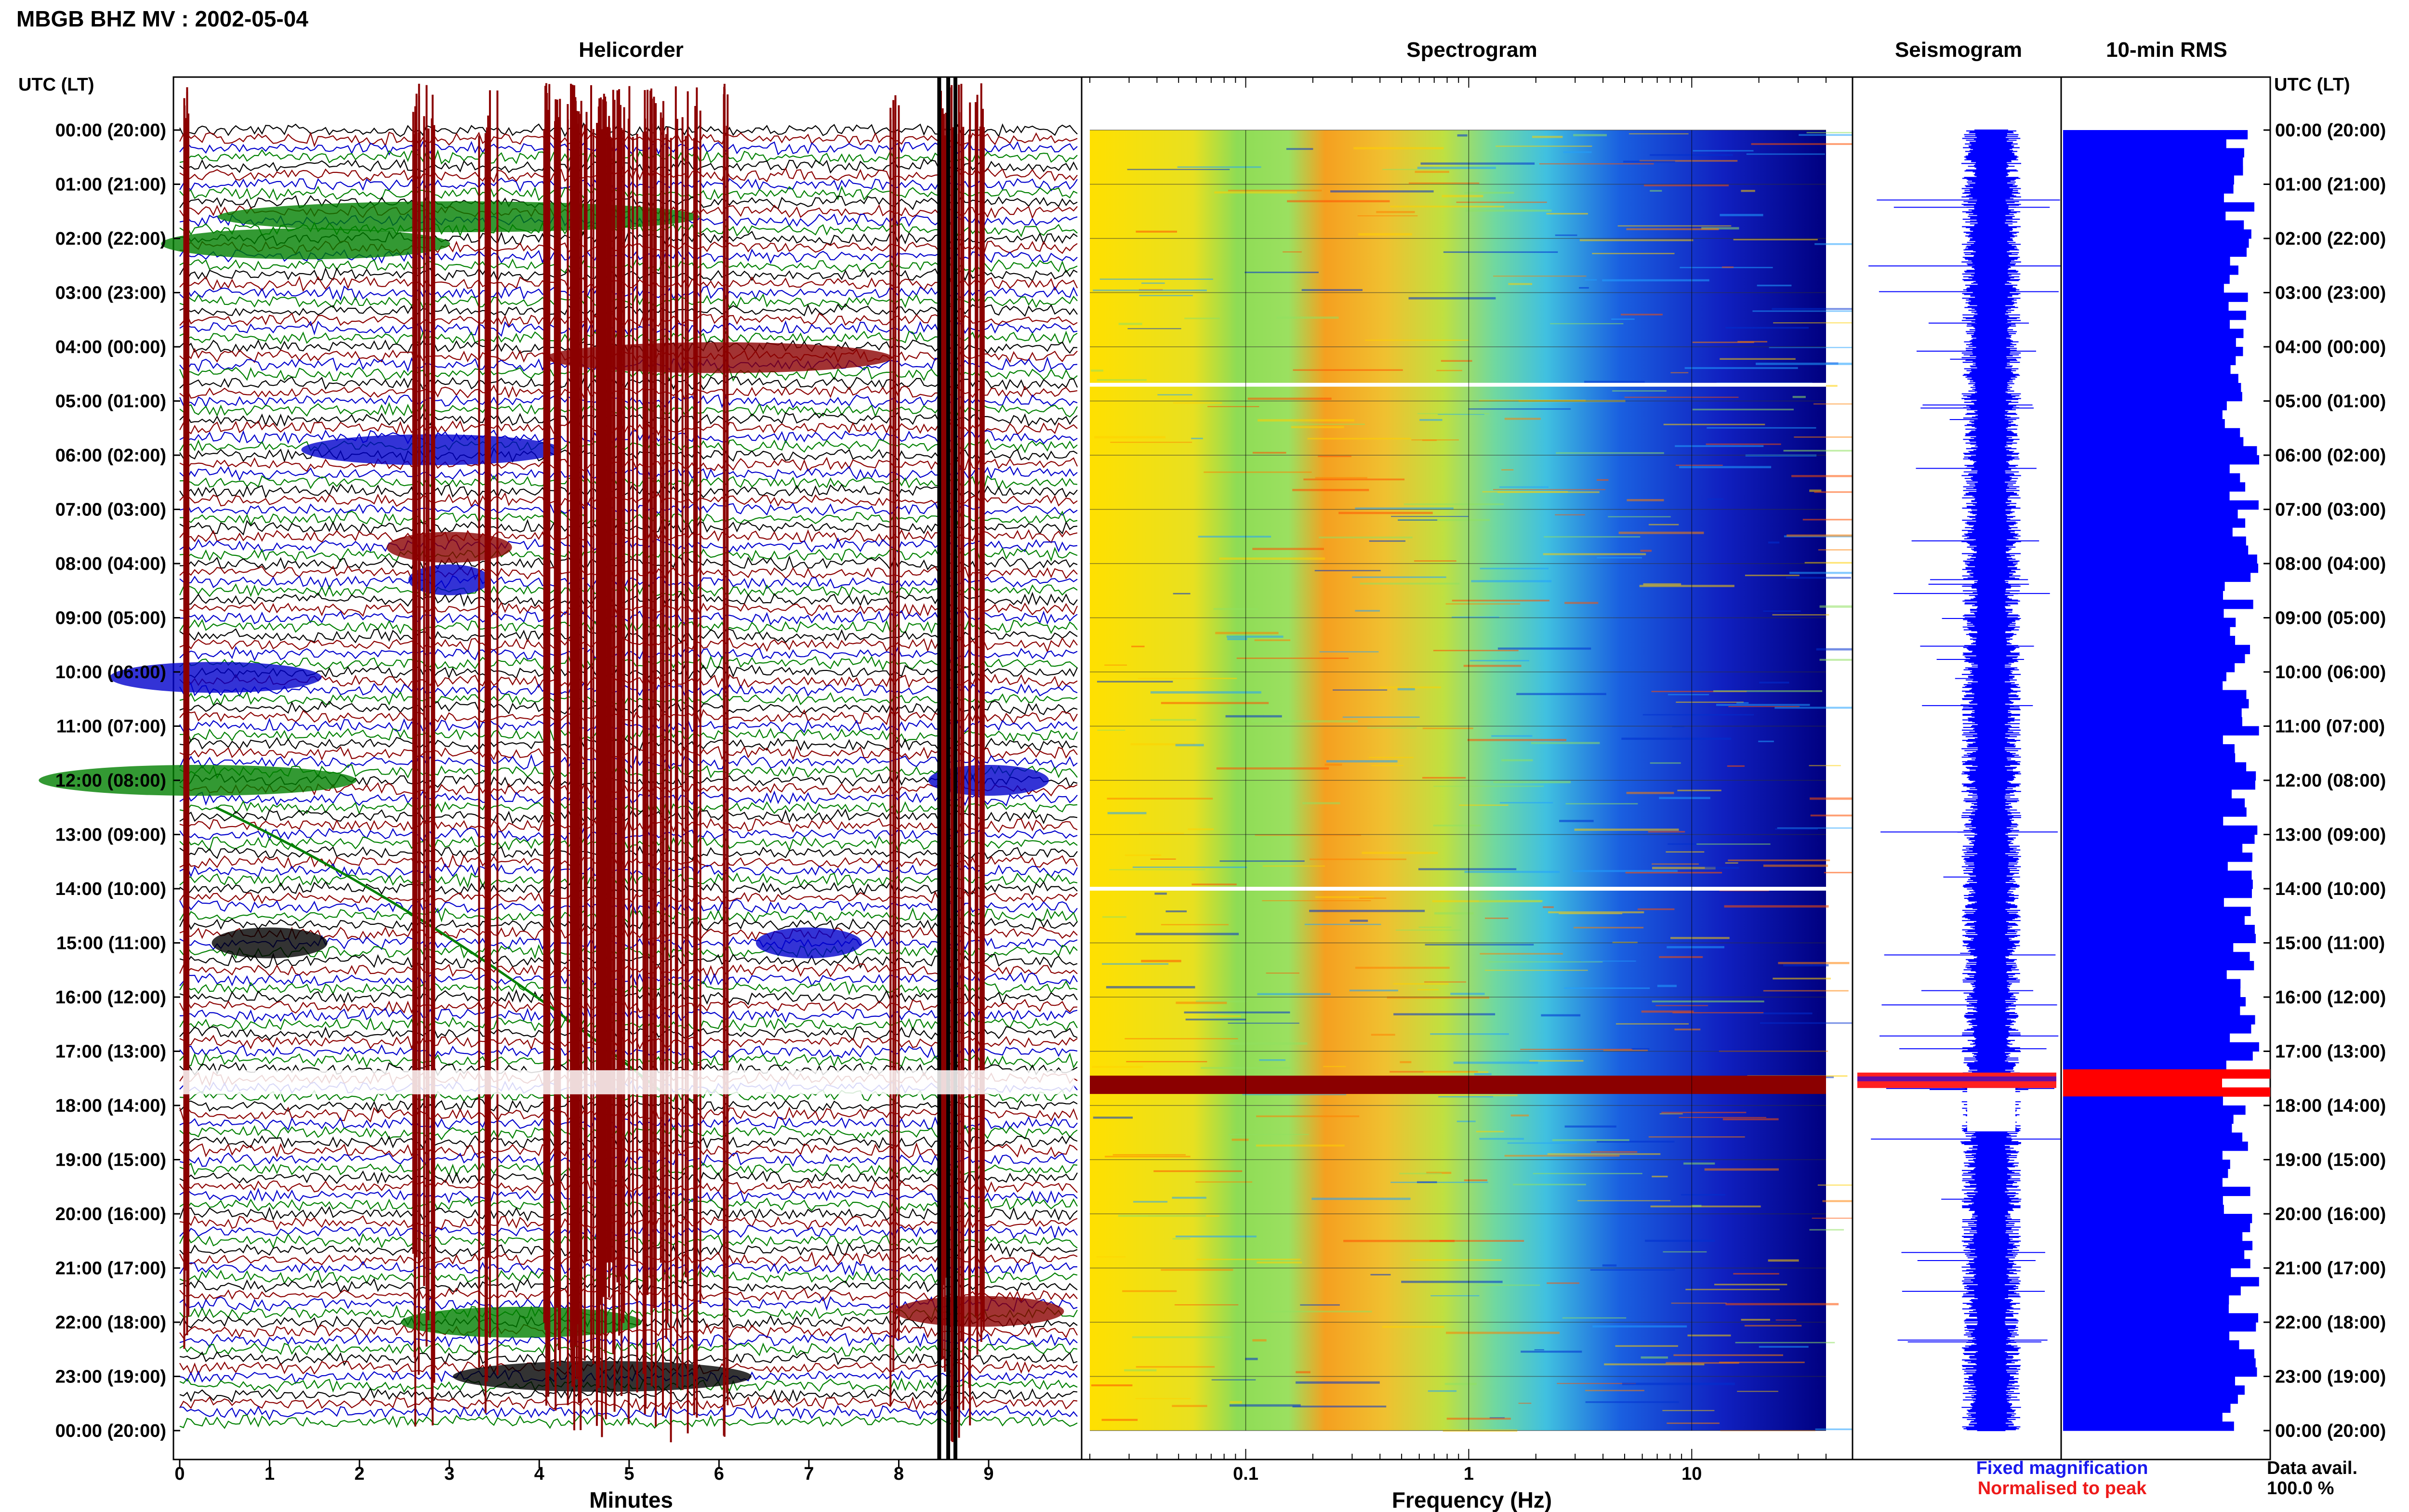 The image size is (2409, 1512). I want to click on time-tick-label: 05:00 (01:00), so click(2330, 402).